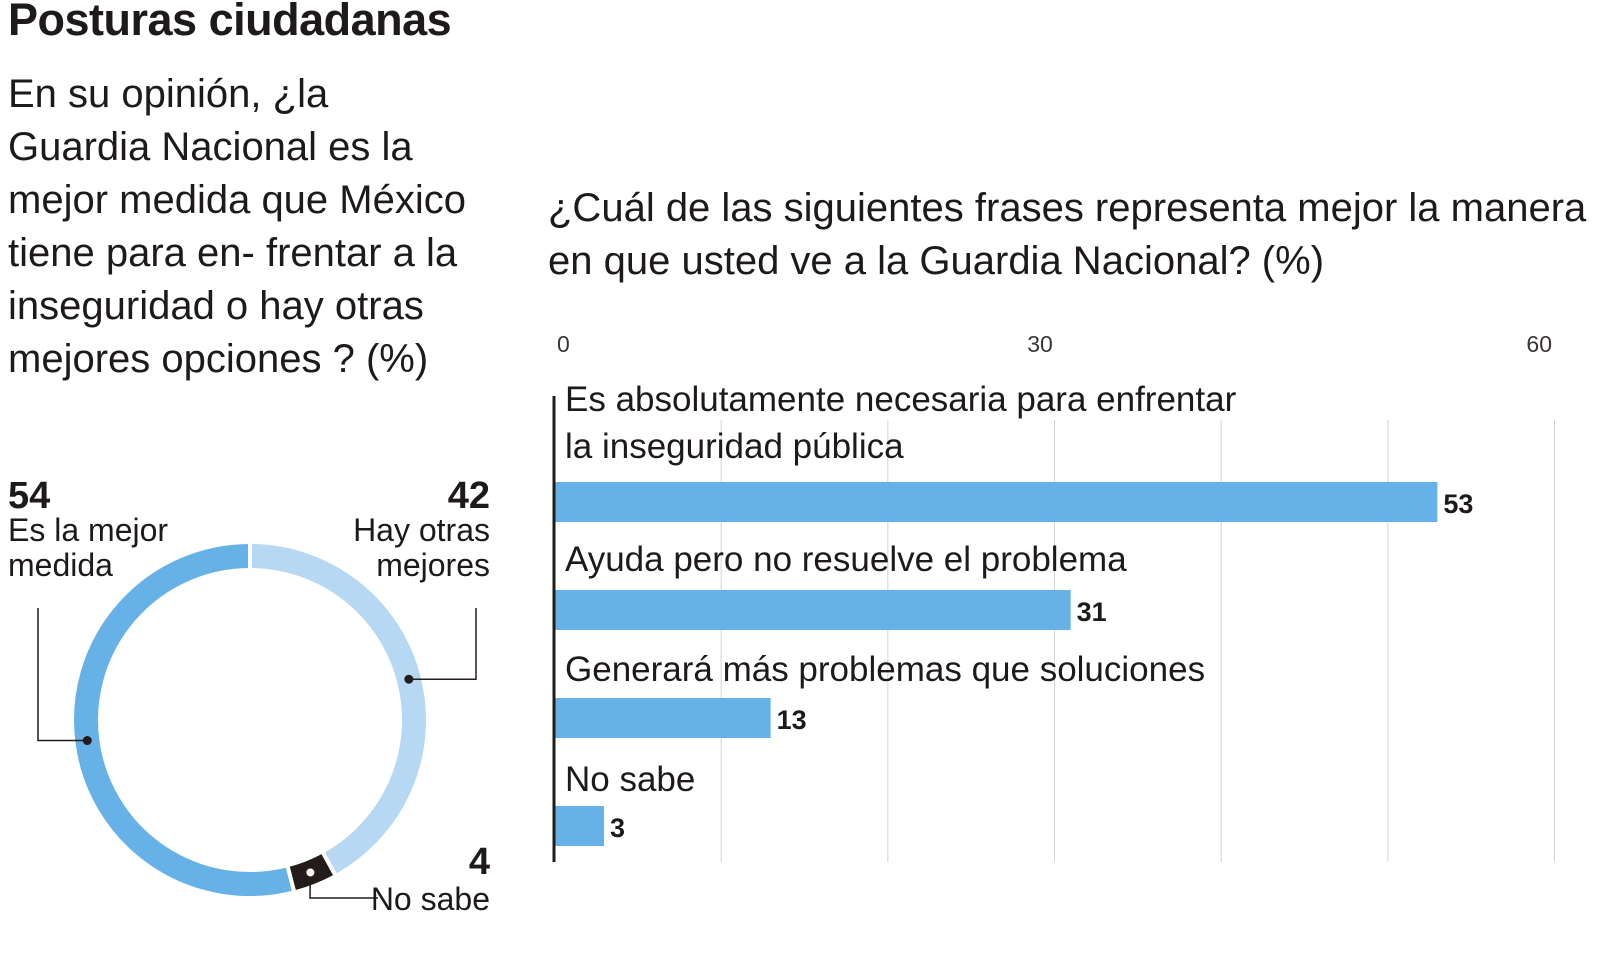  I want to click on bar-value-label: 53, so click(1458, 504).